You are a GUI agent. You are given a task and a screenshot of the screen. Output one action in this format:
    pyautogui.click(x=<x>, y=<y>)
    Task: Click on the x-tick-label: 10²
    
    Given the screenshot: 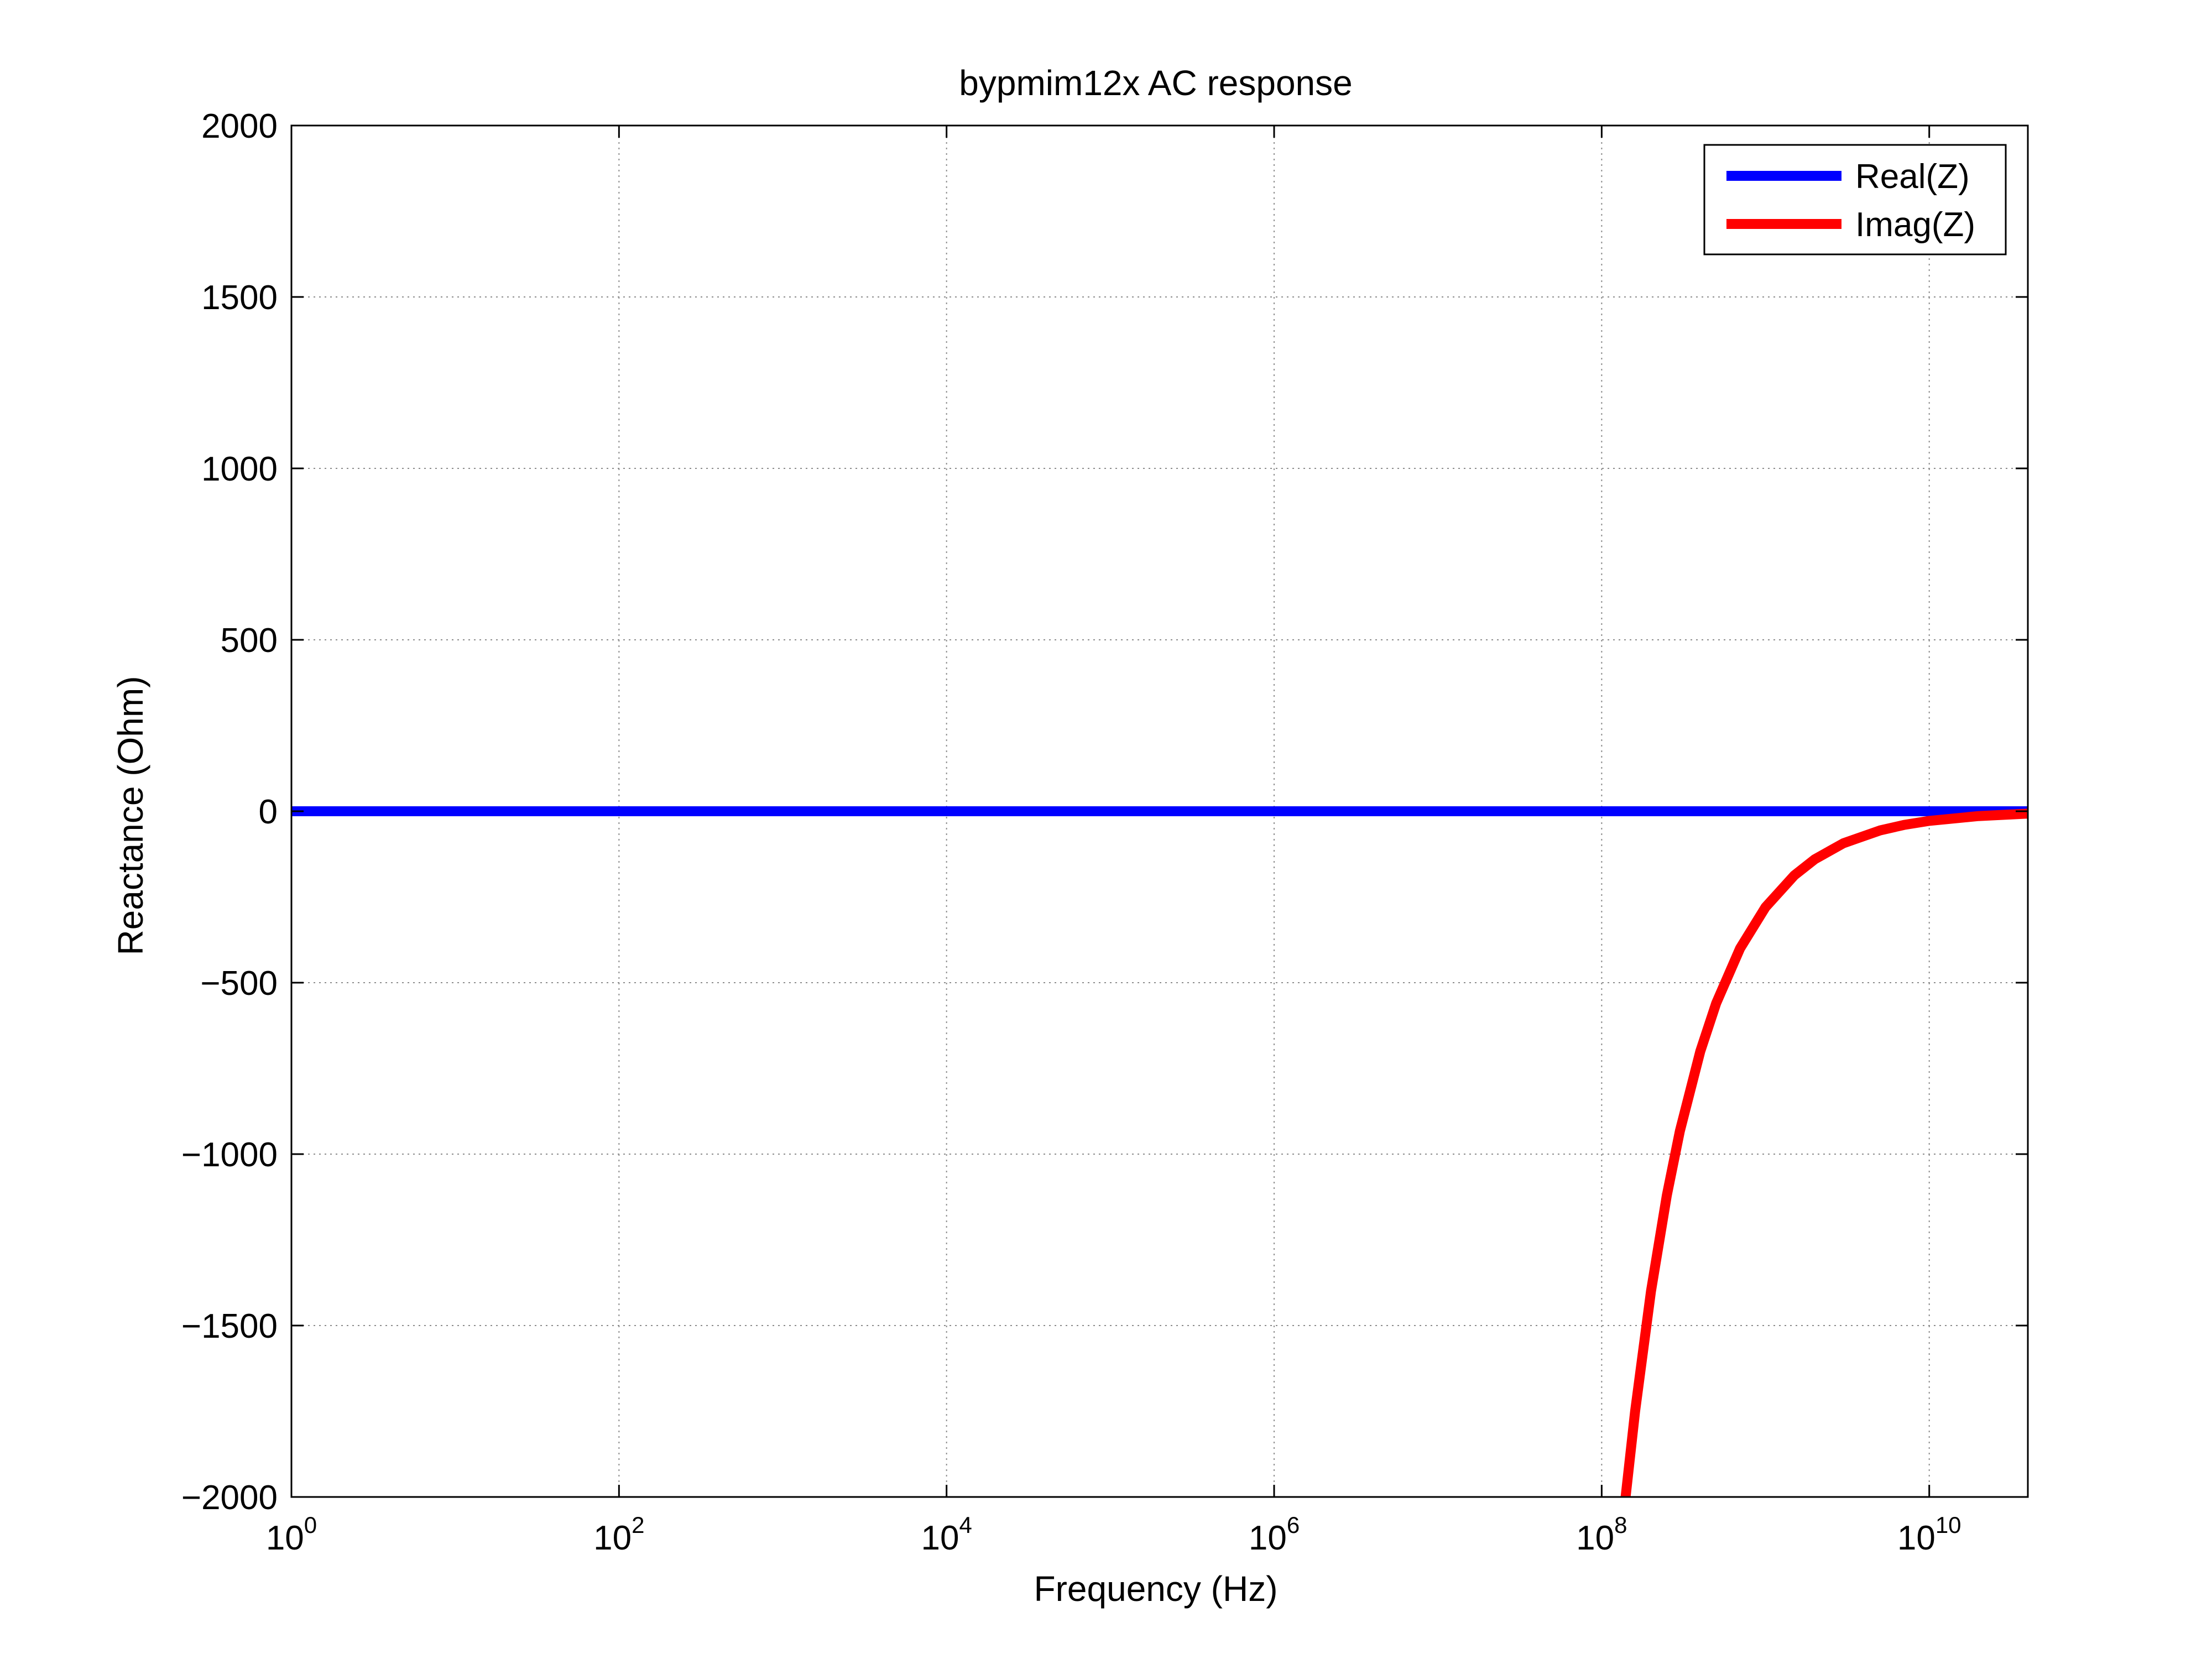 What is the action you would take?
    pyautogui.click(x=619, y=1535)
    